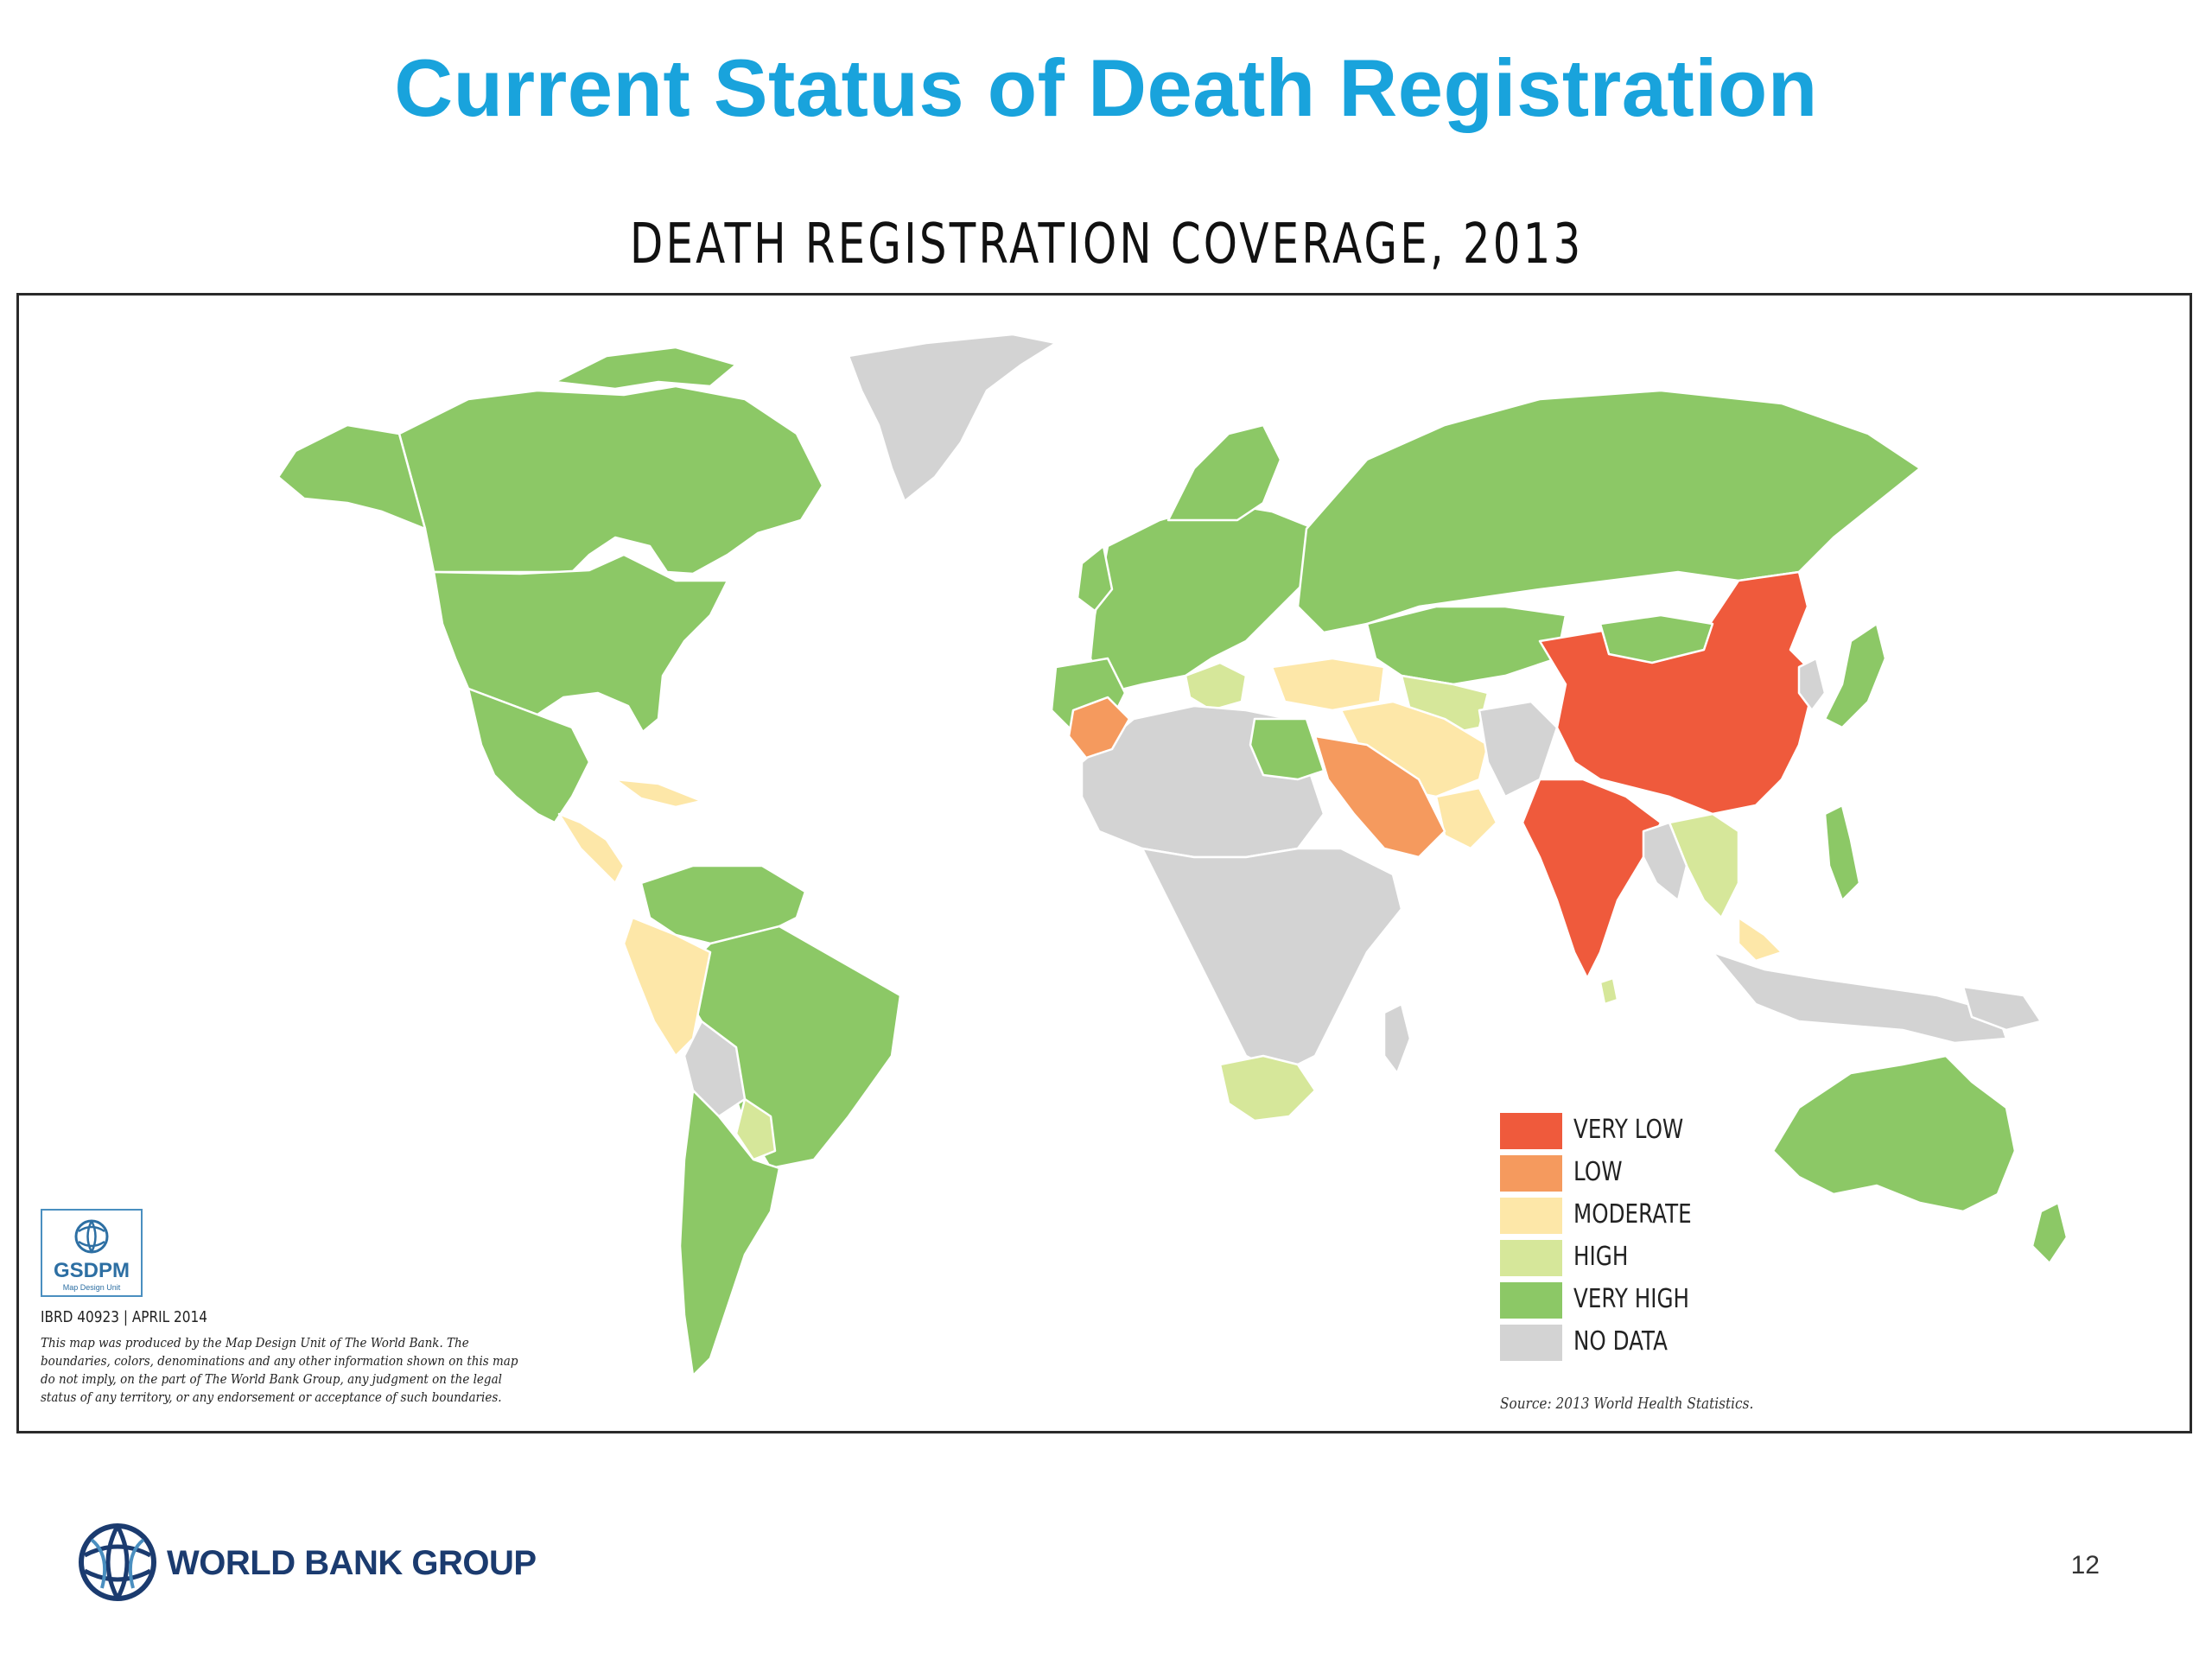 This screenshot has height=1659, width=2212. I want to click on gsdpm-subtitle: Map Design Unit, so click(91, 1287).